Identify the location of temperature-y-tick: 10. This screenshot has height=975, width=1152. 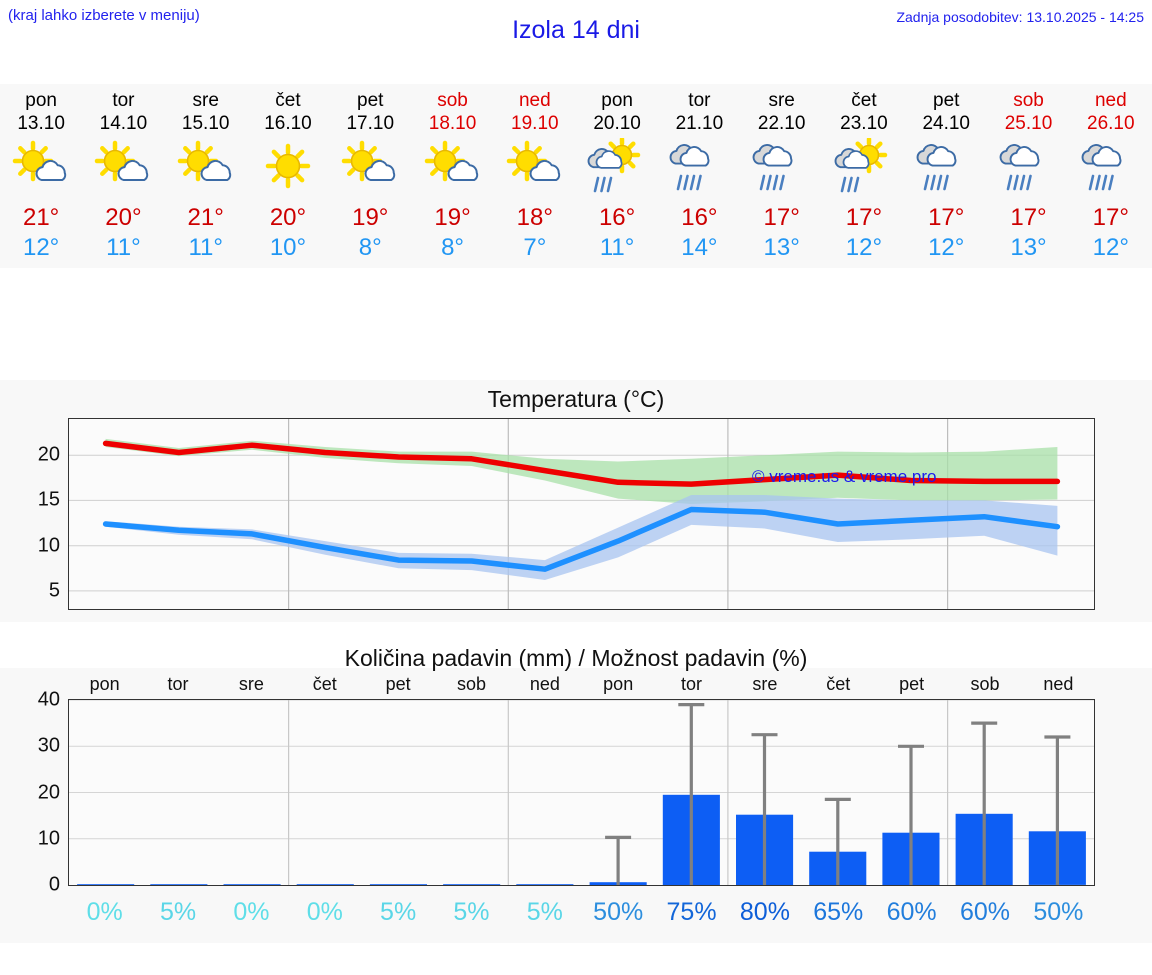
(48, 545).